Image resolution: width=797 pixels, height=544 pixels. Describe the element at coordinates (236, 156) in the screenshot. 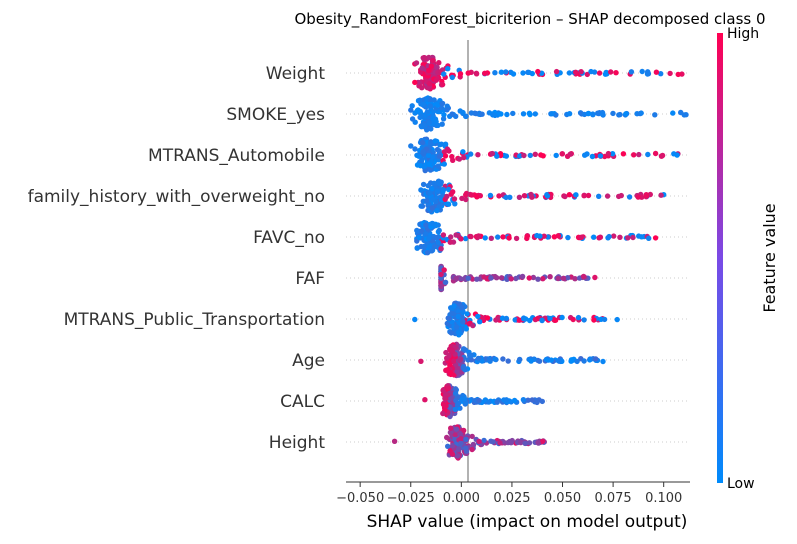

I see `feature-label: MTRANS_Automobile` at that location.